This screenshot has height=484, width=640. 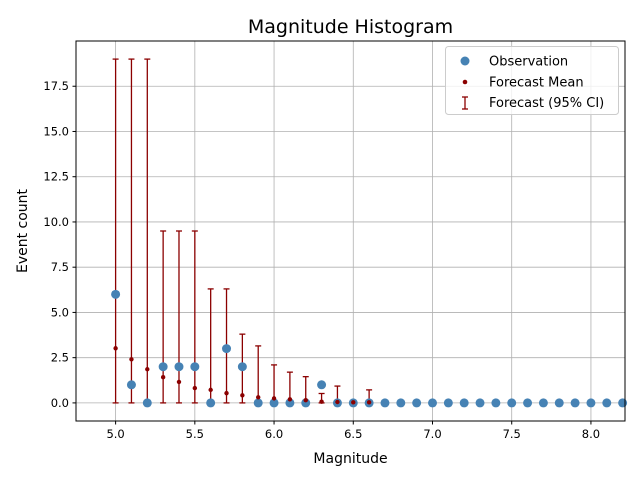 What do you see at coordinates (23, 230) in the screenshot?
I see `y-axis-label: Event count` at bounding box center [23, 230].